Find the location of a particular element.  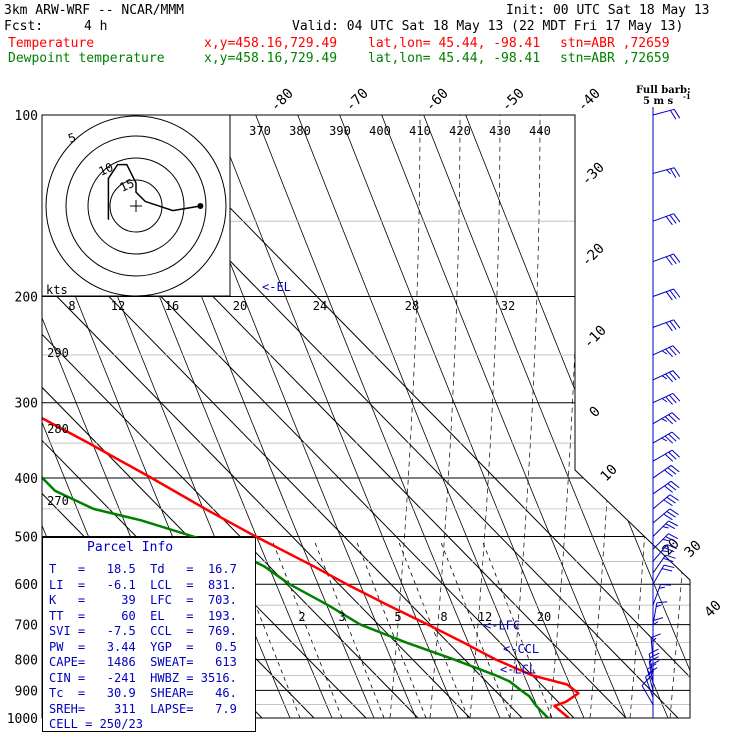

mixing-ratio-label: 5 is located at coordinates (397, 617).